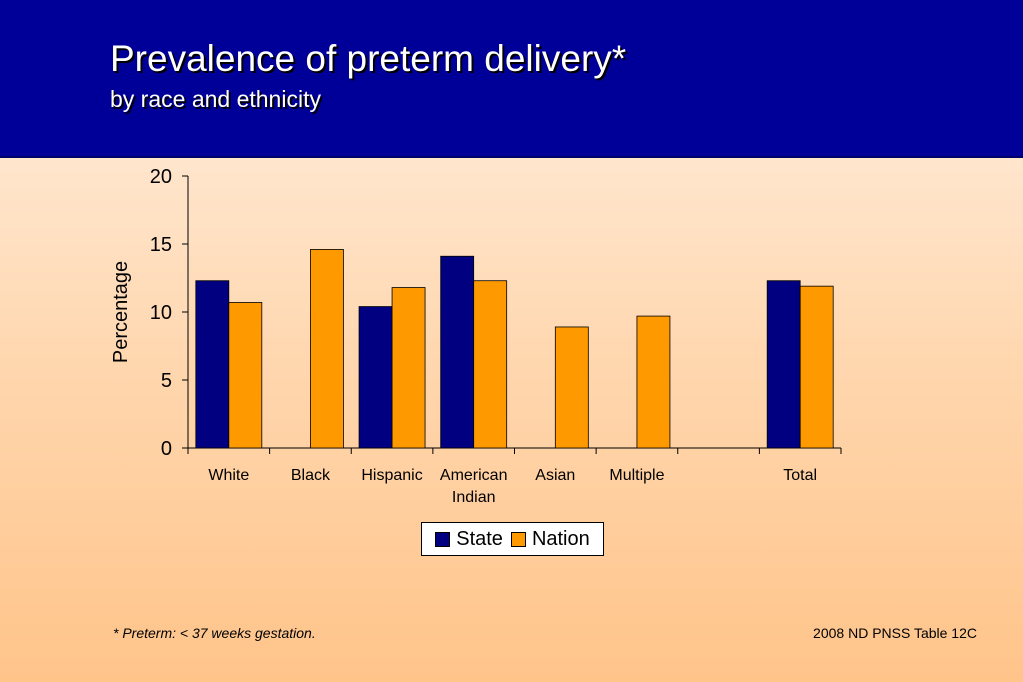  I want to click on y-axis-label: Percentage, so click(121, 312).